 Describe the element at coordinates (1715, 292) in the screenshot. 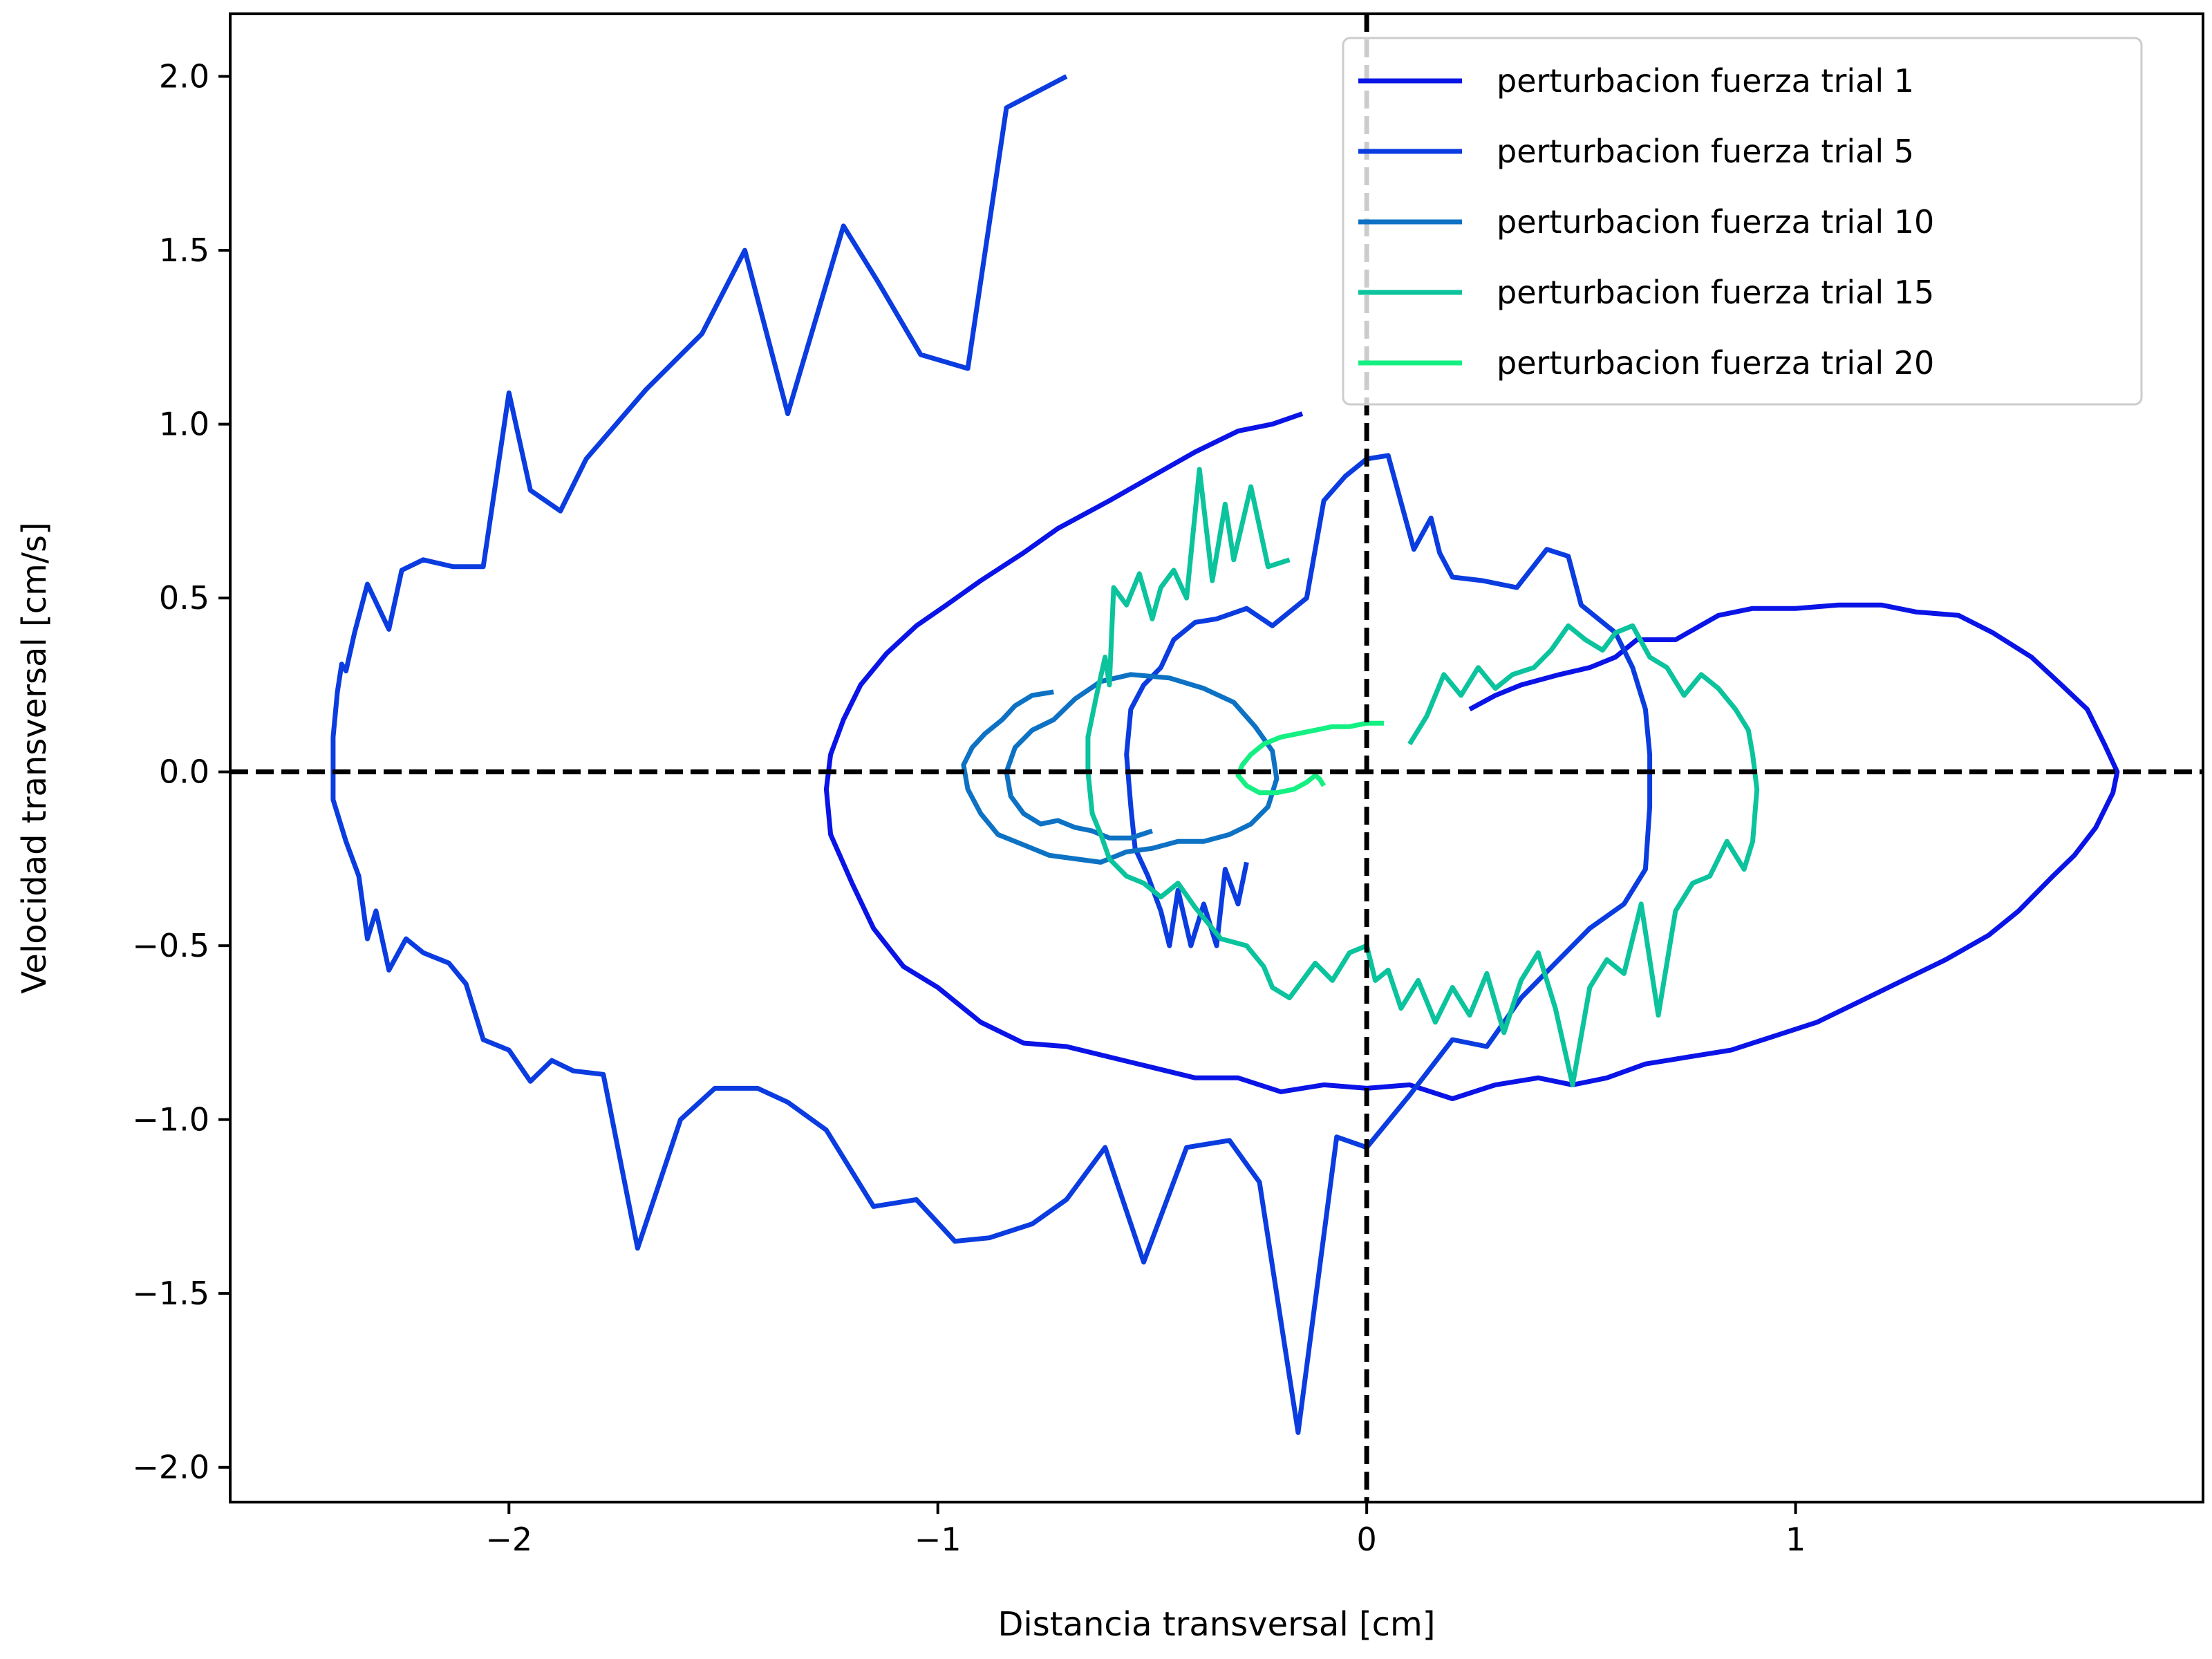

I see `legend-label: perturbacion fuerza trial 15` at that location.